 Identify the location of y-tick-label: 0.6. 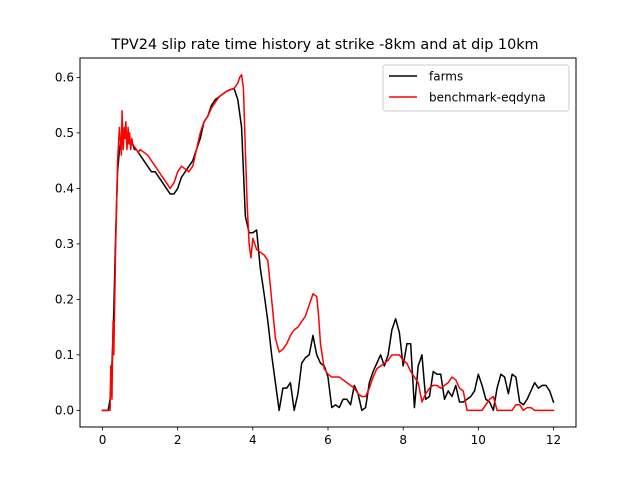
(64, 78).